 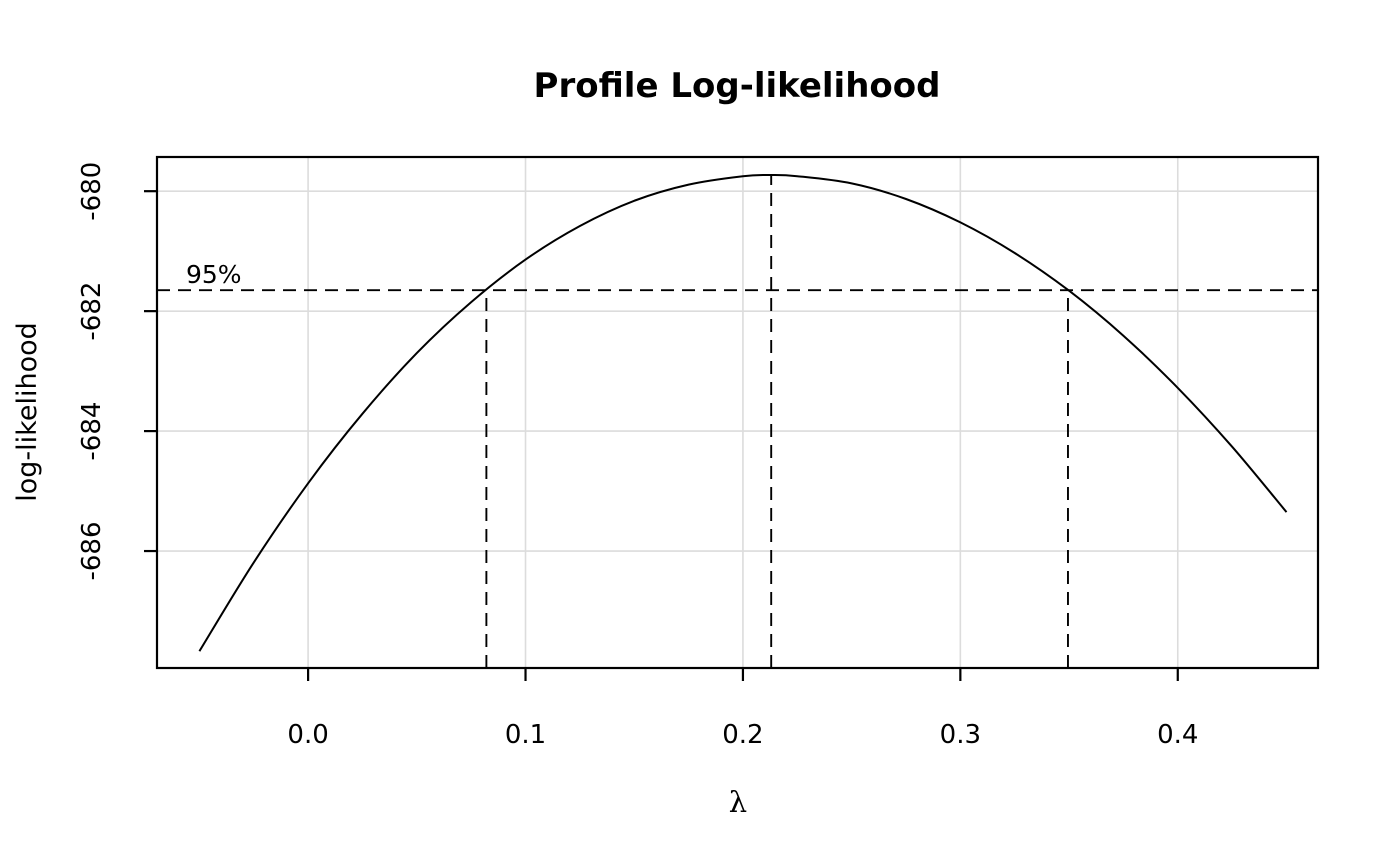 I want to click on x-tick-label: 0.2, so click(x=742, y=735).